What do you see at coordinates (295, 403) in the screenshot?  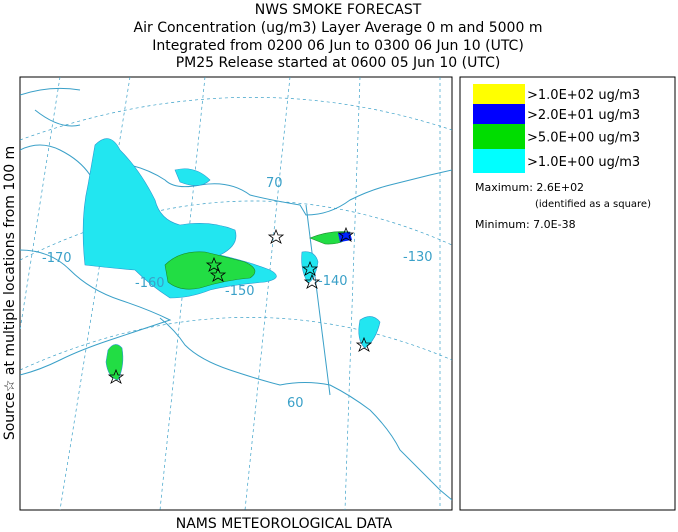 I see `latitude-label: 60` at bounding box center [295, 403].